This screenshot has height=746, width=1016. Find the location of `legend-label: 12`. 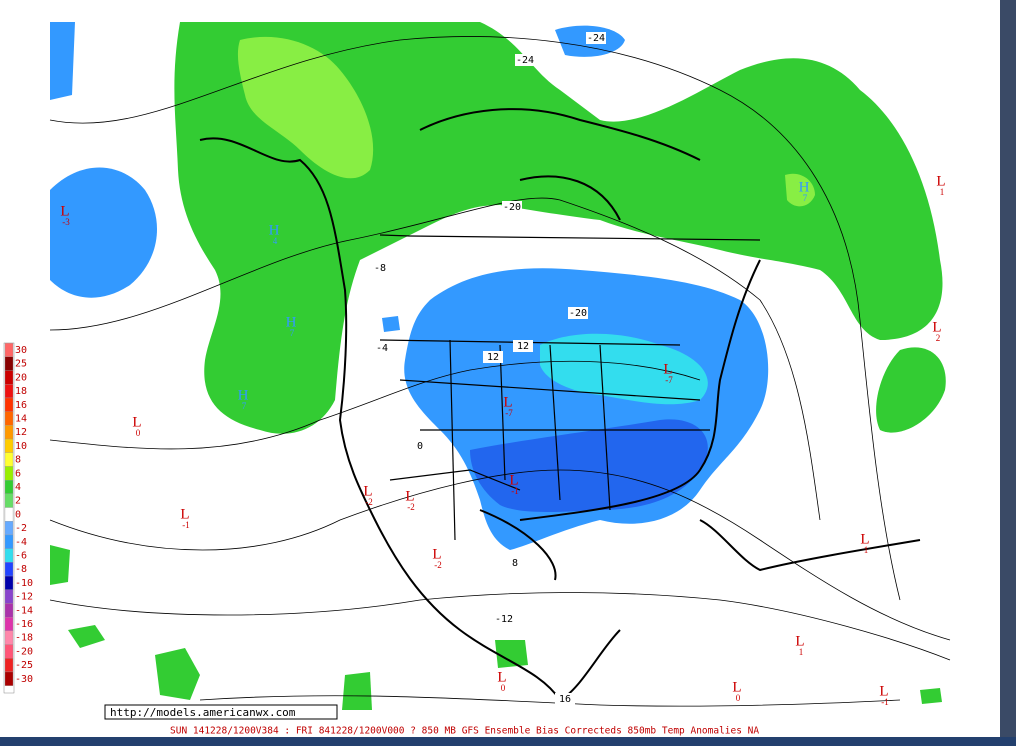

legend-label: 12 is located at coordinates (21, 432).